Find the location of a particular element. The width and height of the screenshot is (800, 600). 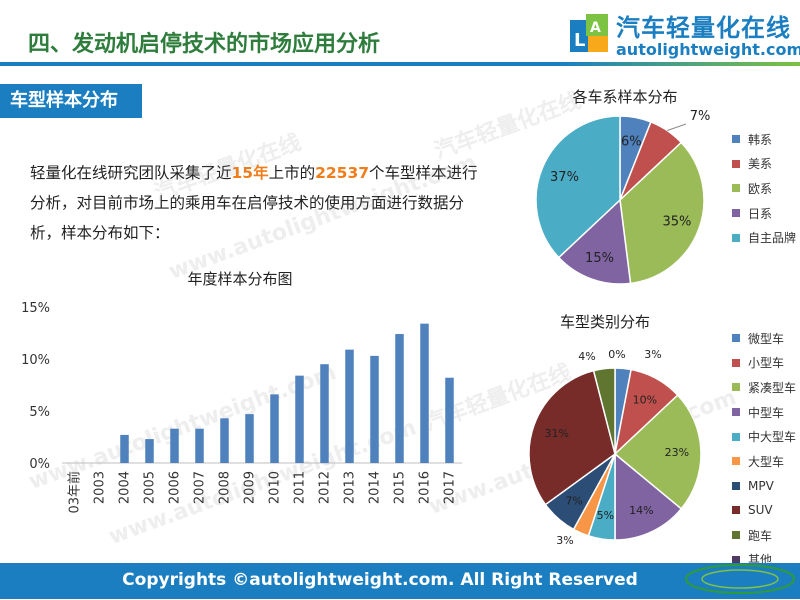

bar-chart-title: 年度样本分布图 is located at coordinates (240, 279).